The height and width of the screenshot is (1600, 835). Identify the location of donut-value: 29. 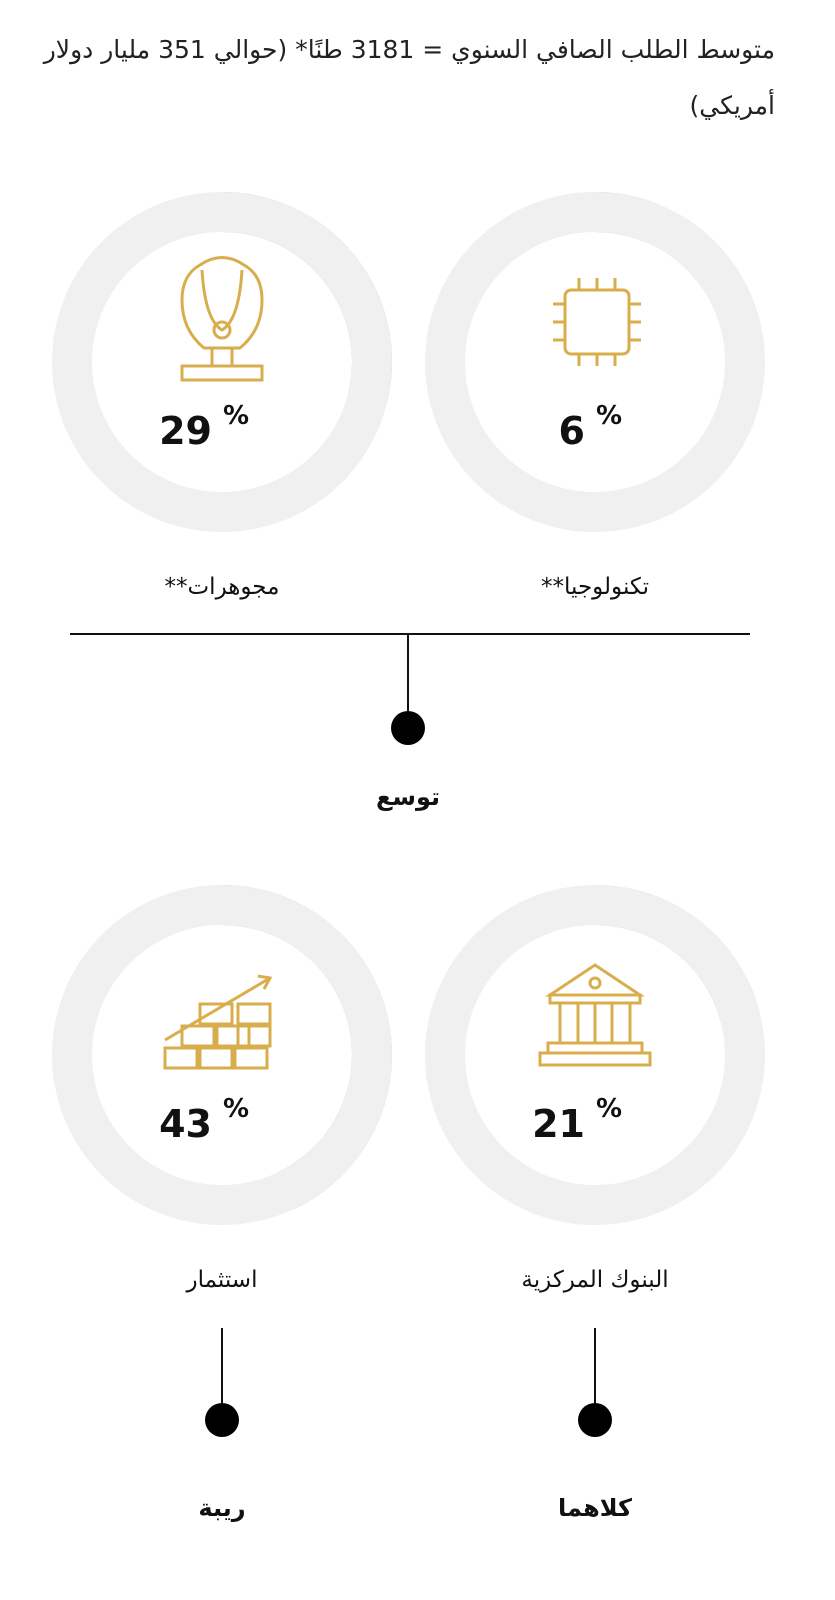
(185, 431).